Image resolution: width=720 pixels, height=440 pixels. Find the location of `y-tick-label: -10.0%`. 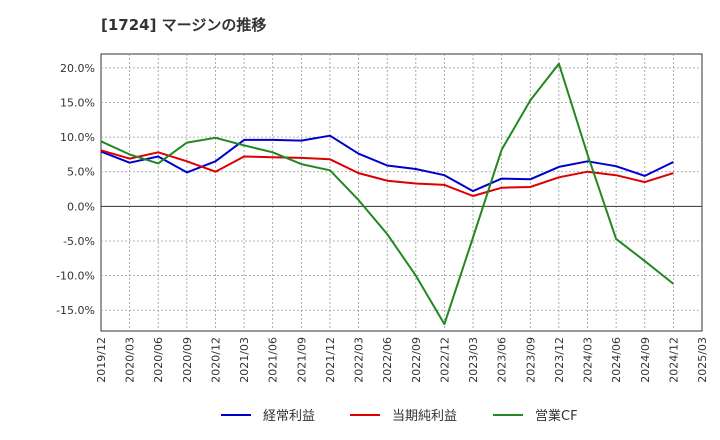

y-tick-label: -10.0% is located at coordinates (75, 276).